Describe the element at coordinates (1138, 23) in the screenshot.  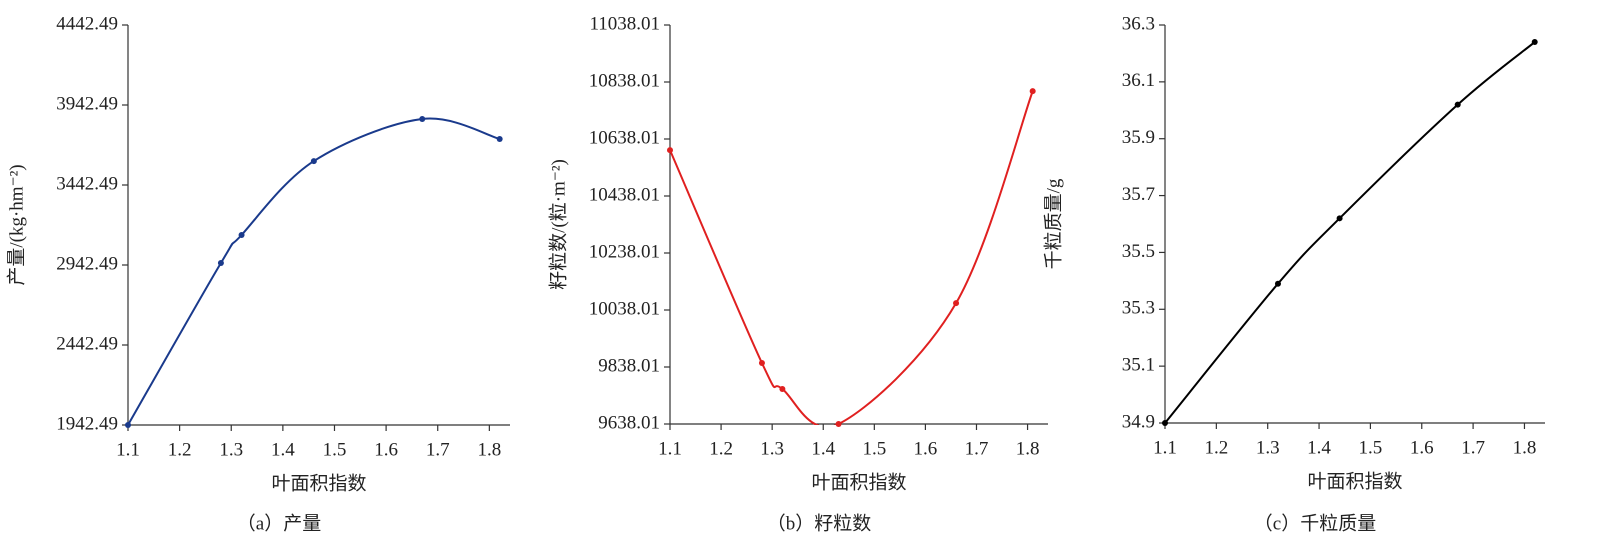
I see `y-tick-label: 36.3` at that location.